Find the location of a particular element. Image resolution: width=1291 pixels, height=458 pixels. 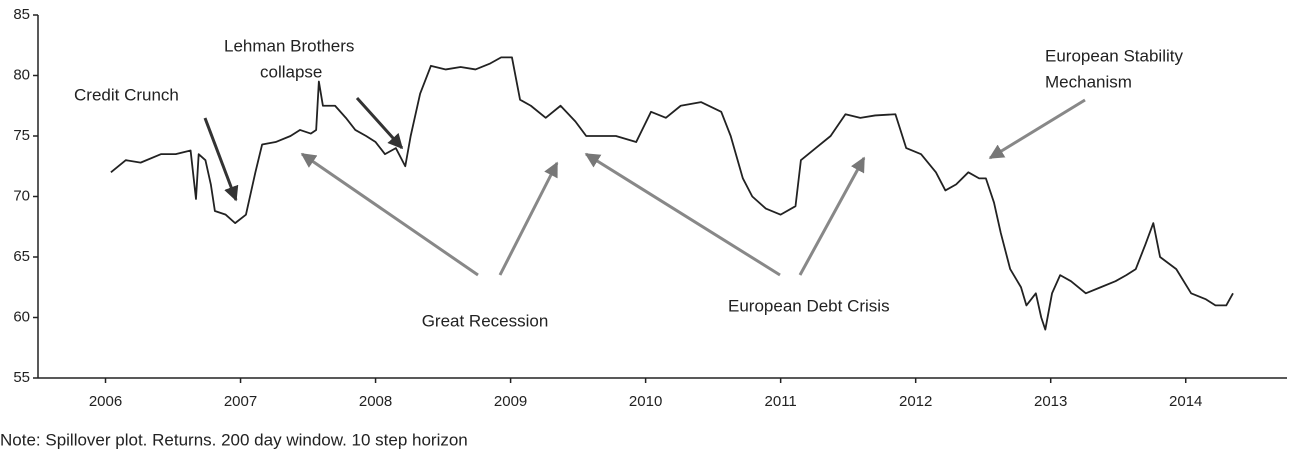

x-tick-label: 2010 is located at coordinates (645, 401).